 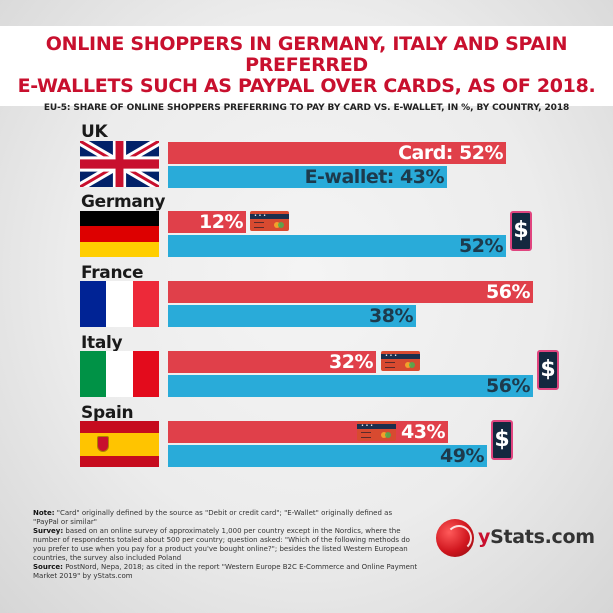 I want to click on bar-wallet-spain: 49%, so click(x=327, y=456).